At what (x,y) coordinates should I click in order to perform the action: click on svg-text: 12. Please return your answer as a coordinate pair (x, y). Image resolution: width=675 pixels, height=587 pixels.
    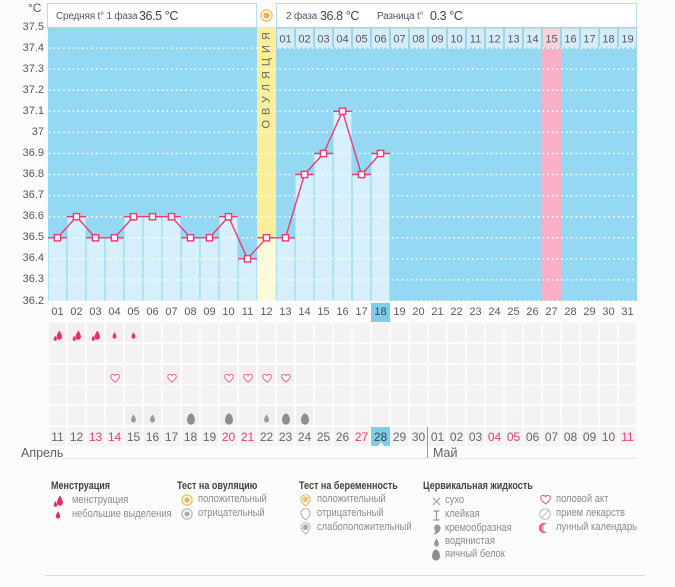
    Looking at the image, I should click on (494, 40).